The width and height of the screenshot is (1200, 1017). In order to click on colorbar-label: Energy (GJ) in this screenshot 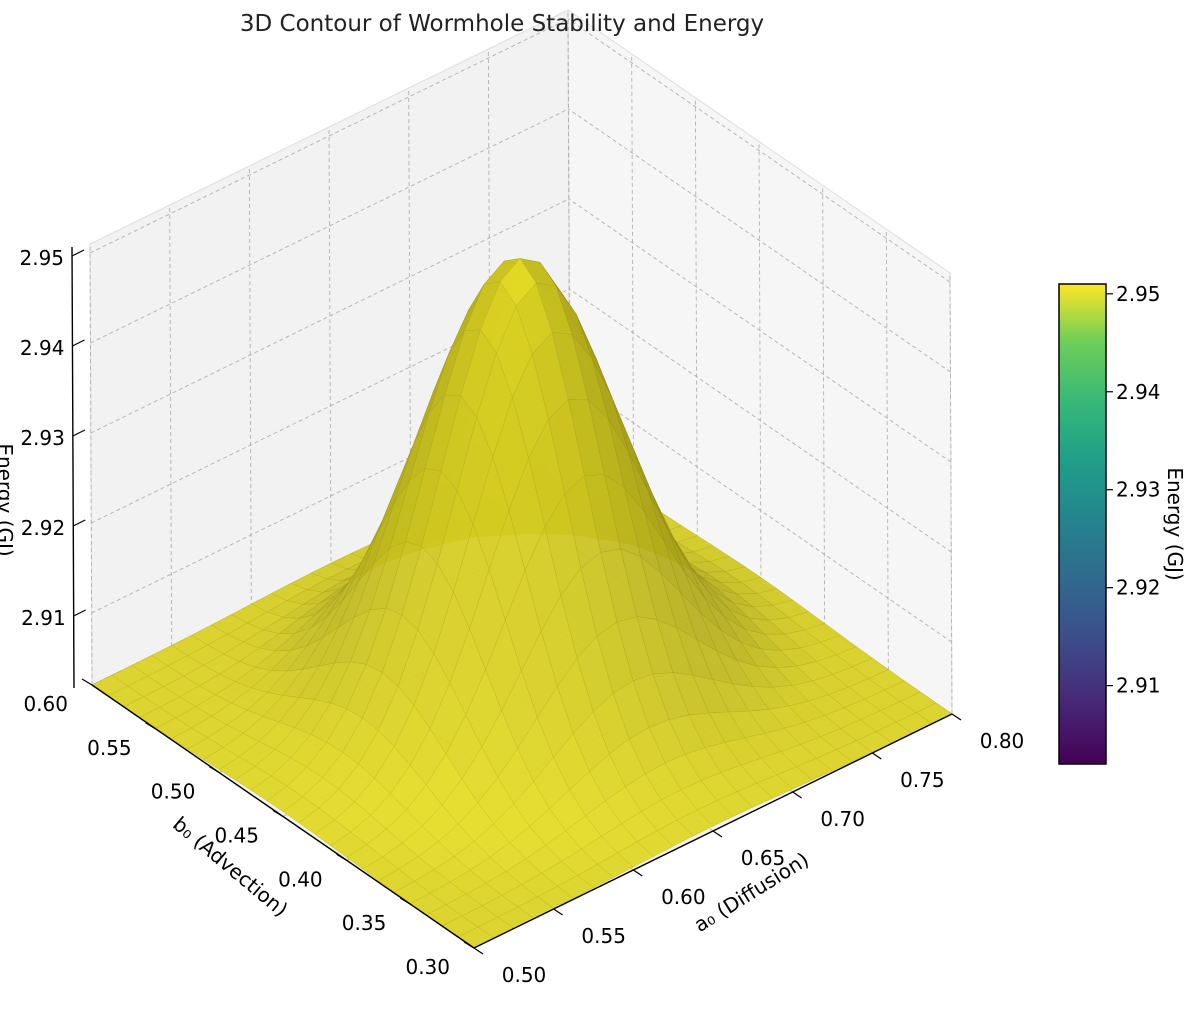, I will do `click(1175, 523)`.